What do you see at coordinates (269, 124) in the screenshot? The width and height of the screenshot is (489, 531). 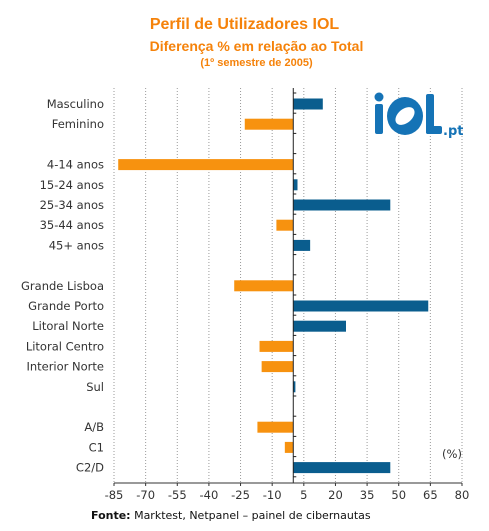 I see `bar-feminino` at bounding box center [269, 124].